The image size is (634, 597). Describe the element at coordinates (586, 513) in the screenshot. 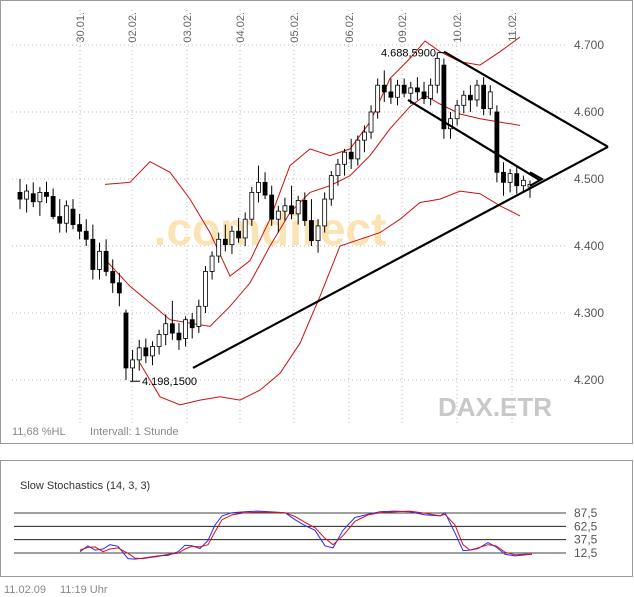

I see `stochastics-tick-label: 87,5` at that location.